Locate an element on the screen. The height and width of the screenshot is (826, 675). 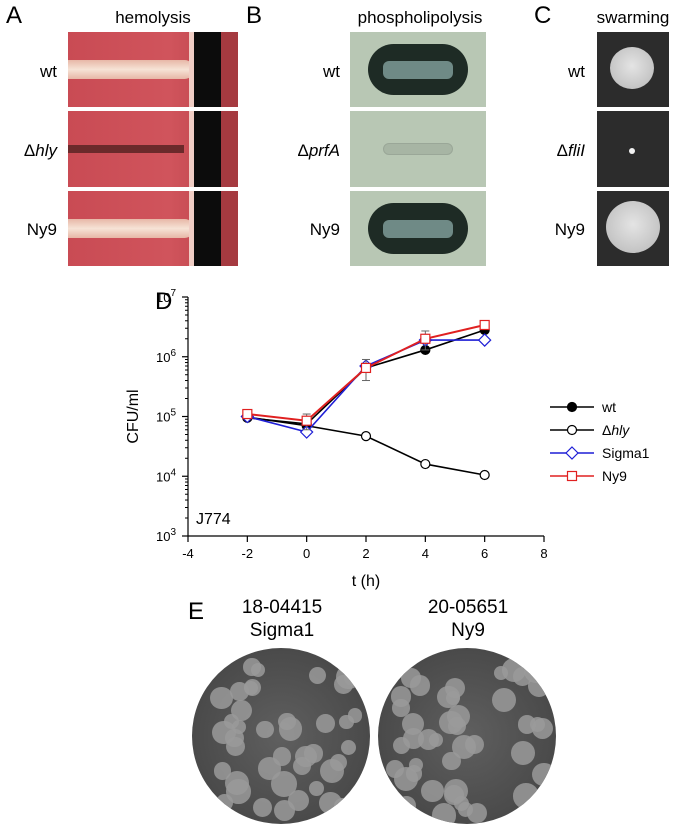
chart-annotation: J774 is located at coordinates (213, 519).